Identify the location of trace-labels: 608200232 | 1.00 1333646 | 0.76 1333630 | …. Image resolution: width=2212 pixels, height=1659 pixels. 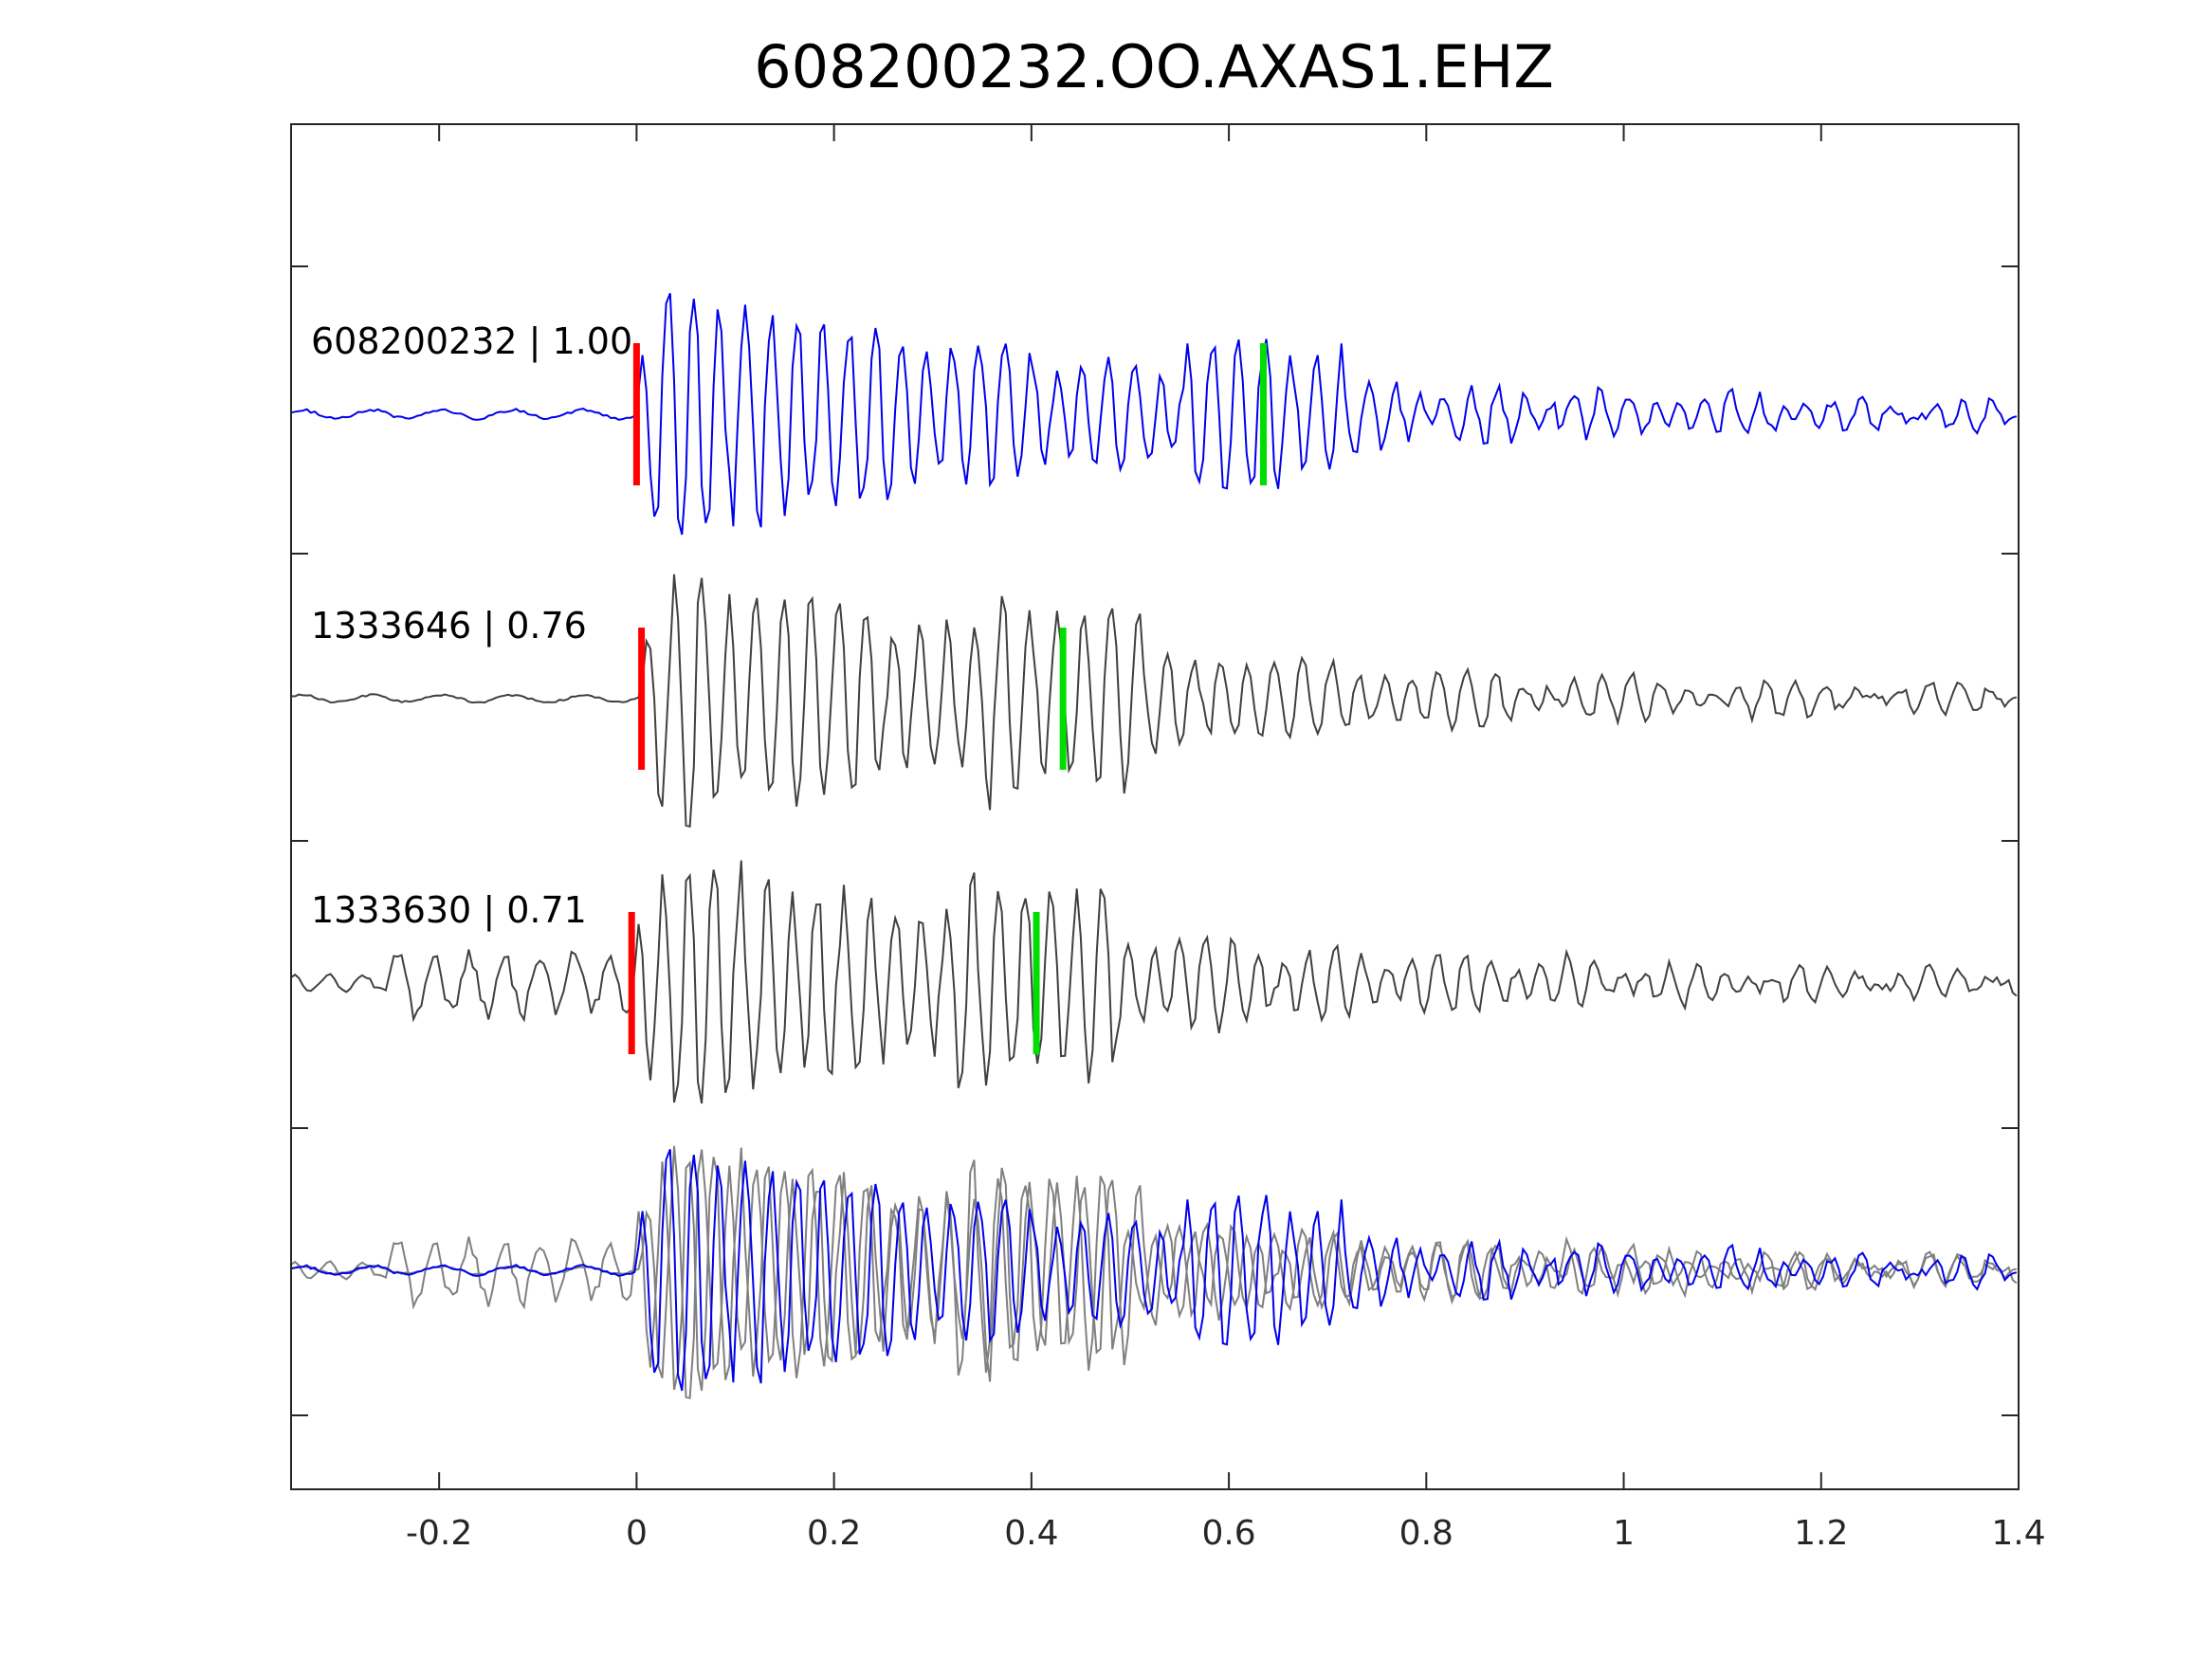
(471, 626).